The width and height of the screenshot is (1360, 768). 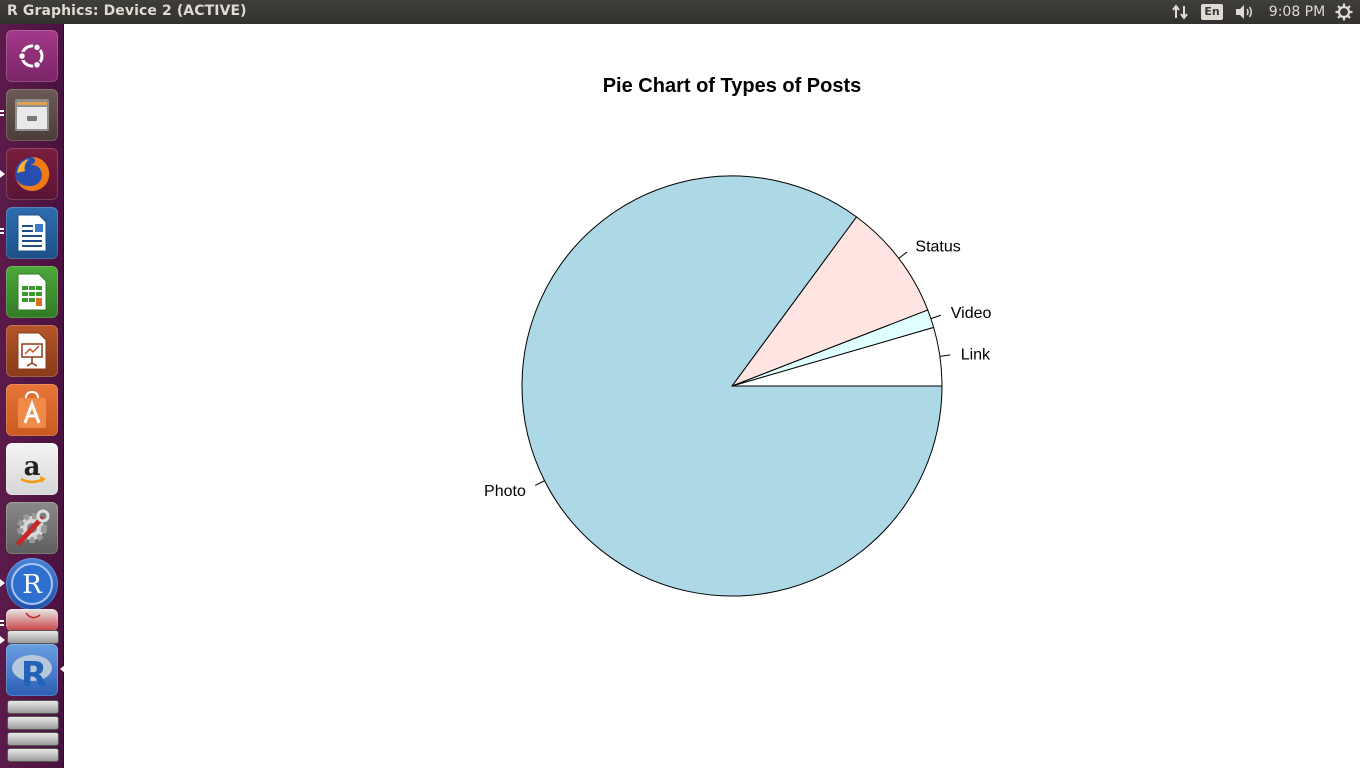 I want to click on amazon-icon: a, so click(x=32, y=469).